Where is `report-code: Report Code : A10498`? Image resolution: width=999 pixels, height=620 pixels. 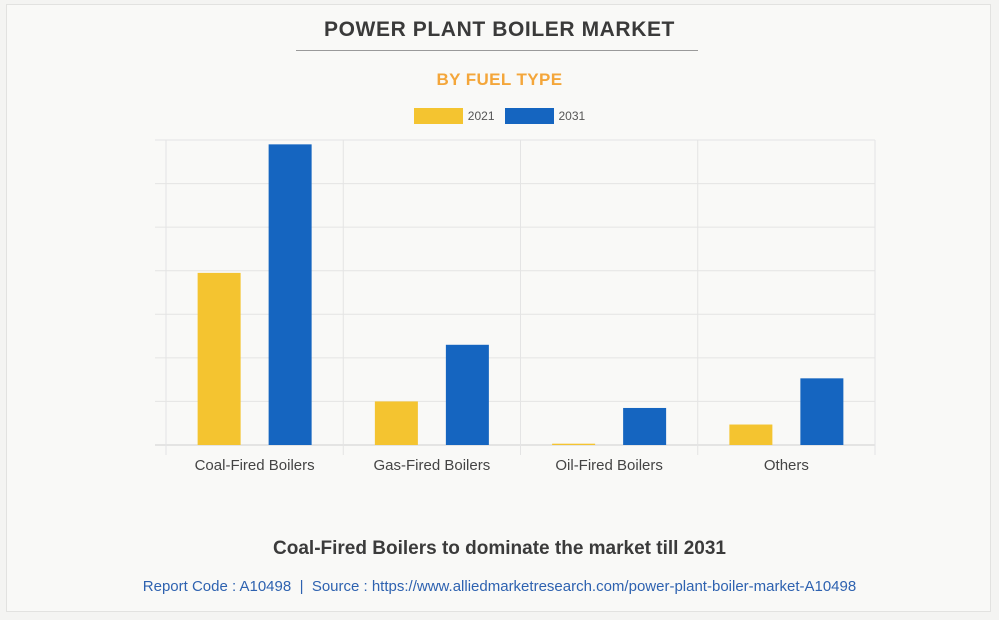 report-code: Report Code : A10498 is located at coordinates (217, 586).